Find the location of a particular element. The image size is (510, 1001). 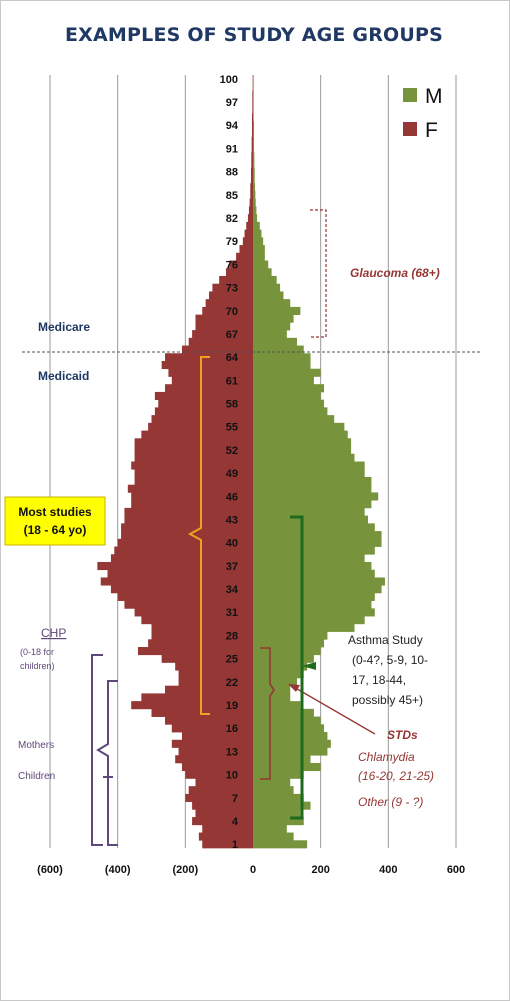

asthma-tick is located at coordinates (309, 666).